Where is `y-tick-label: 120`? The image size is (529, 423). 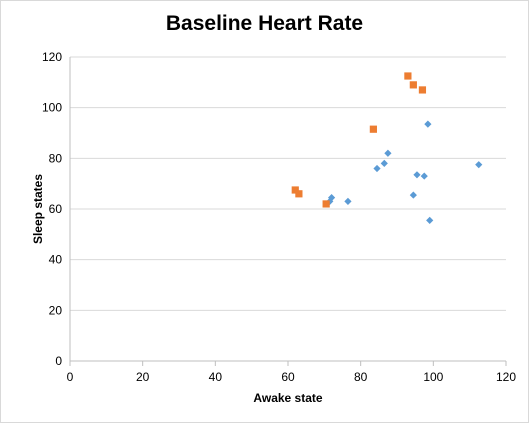
y-tick-label: 120 is located at coordinates (52, 57).